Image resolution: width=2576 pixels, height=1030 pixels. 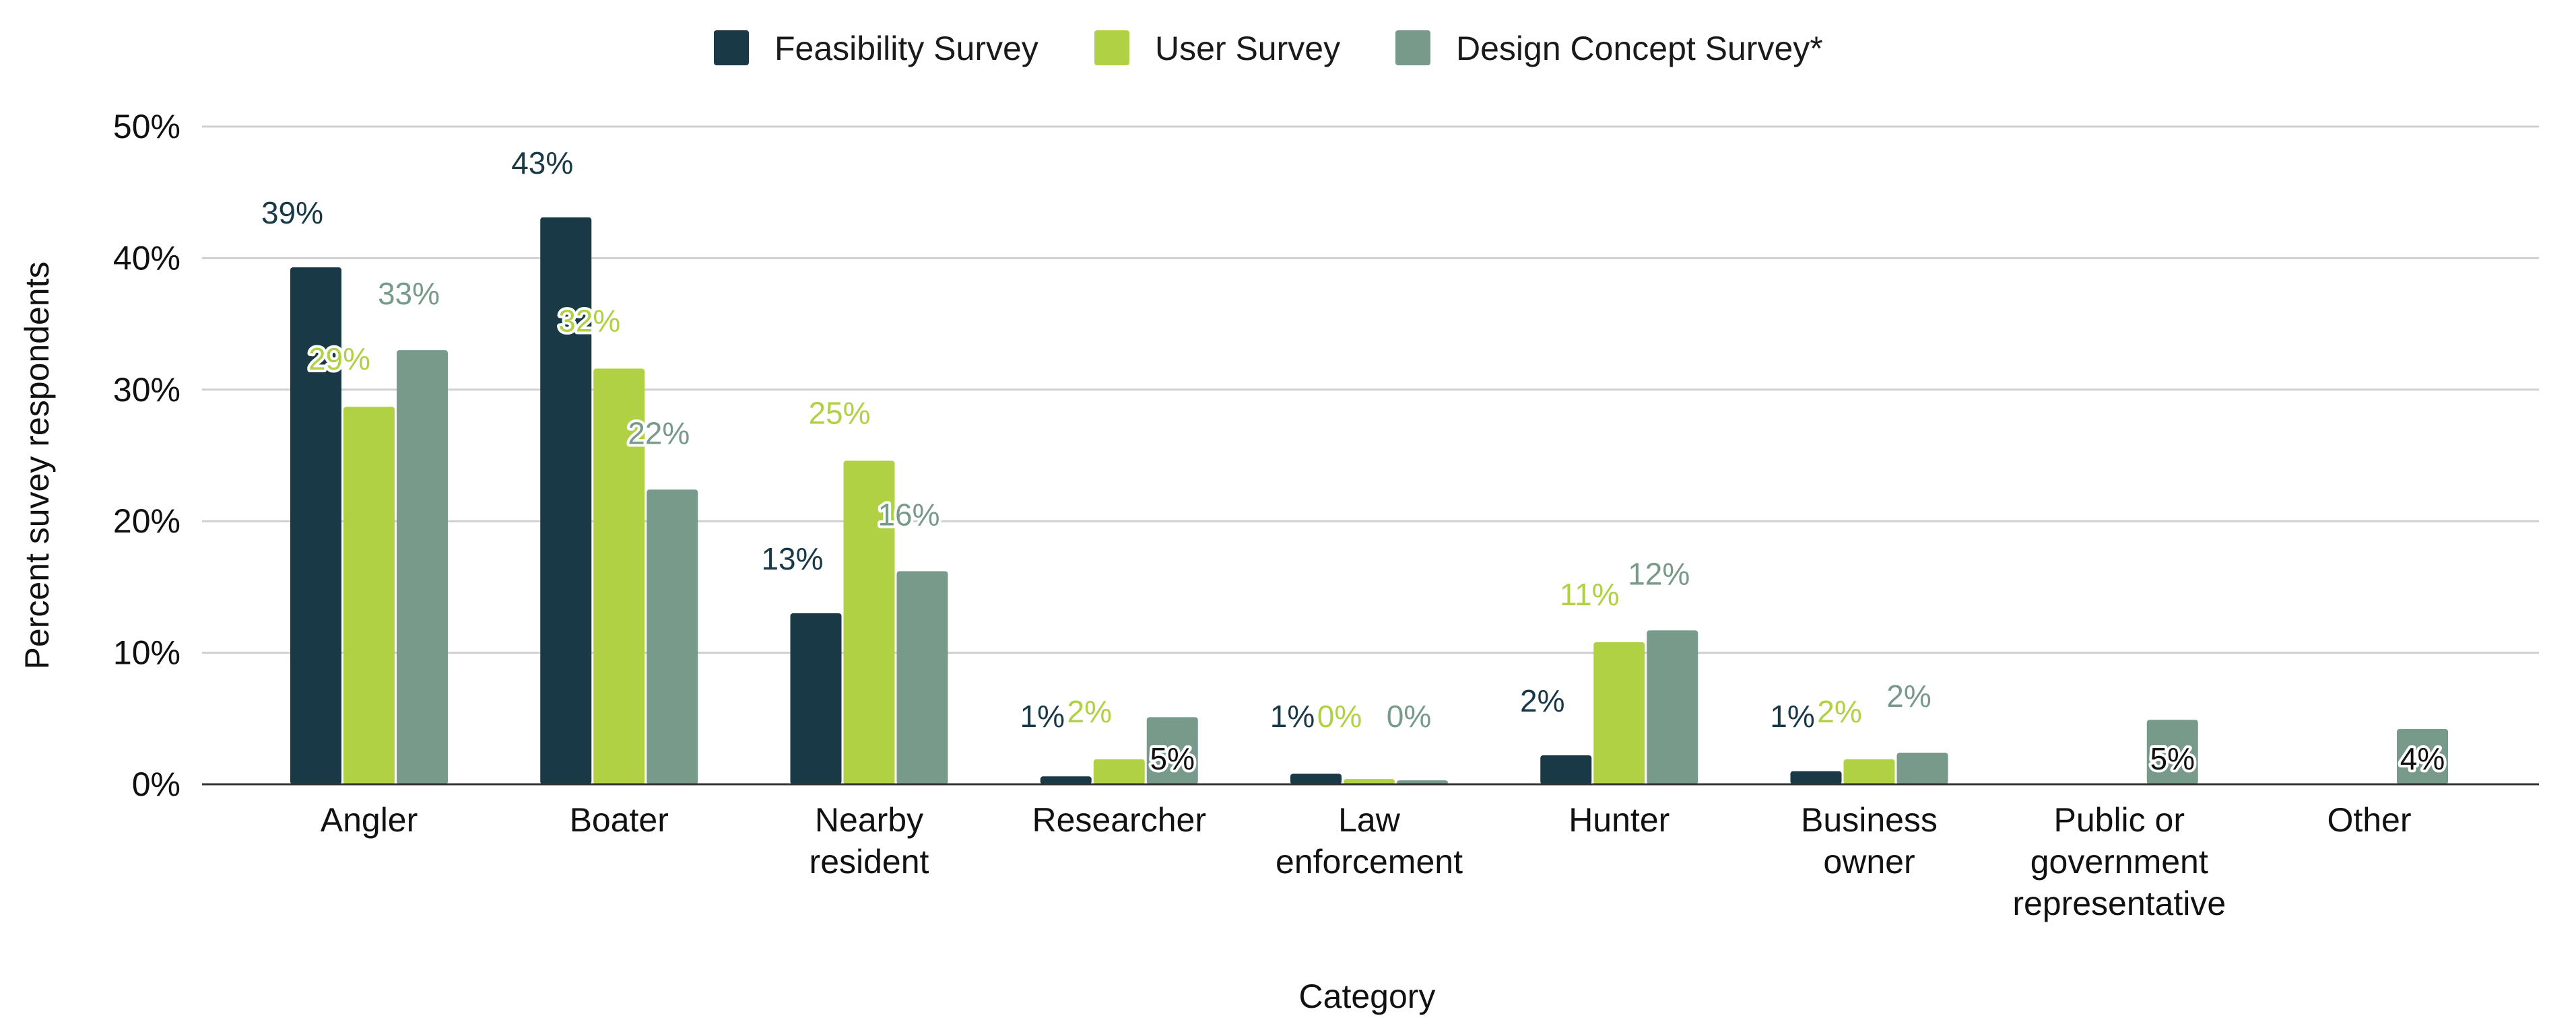 What do you see at coordinates (409, 294) in the screenshot?
I see `data-label: 33%` at bounding box center [409, 294].